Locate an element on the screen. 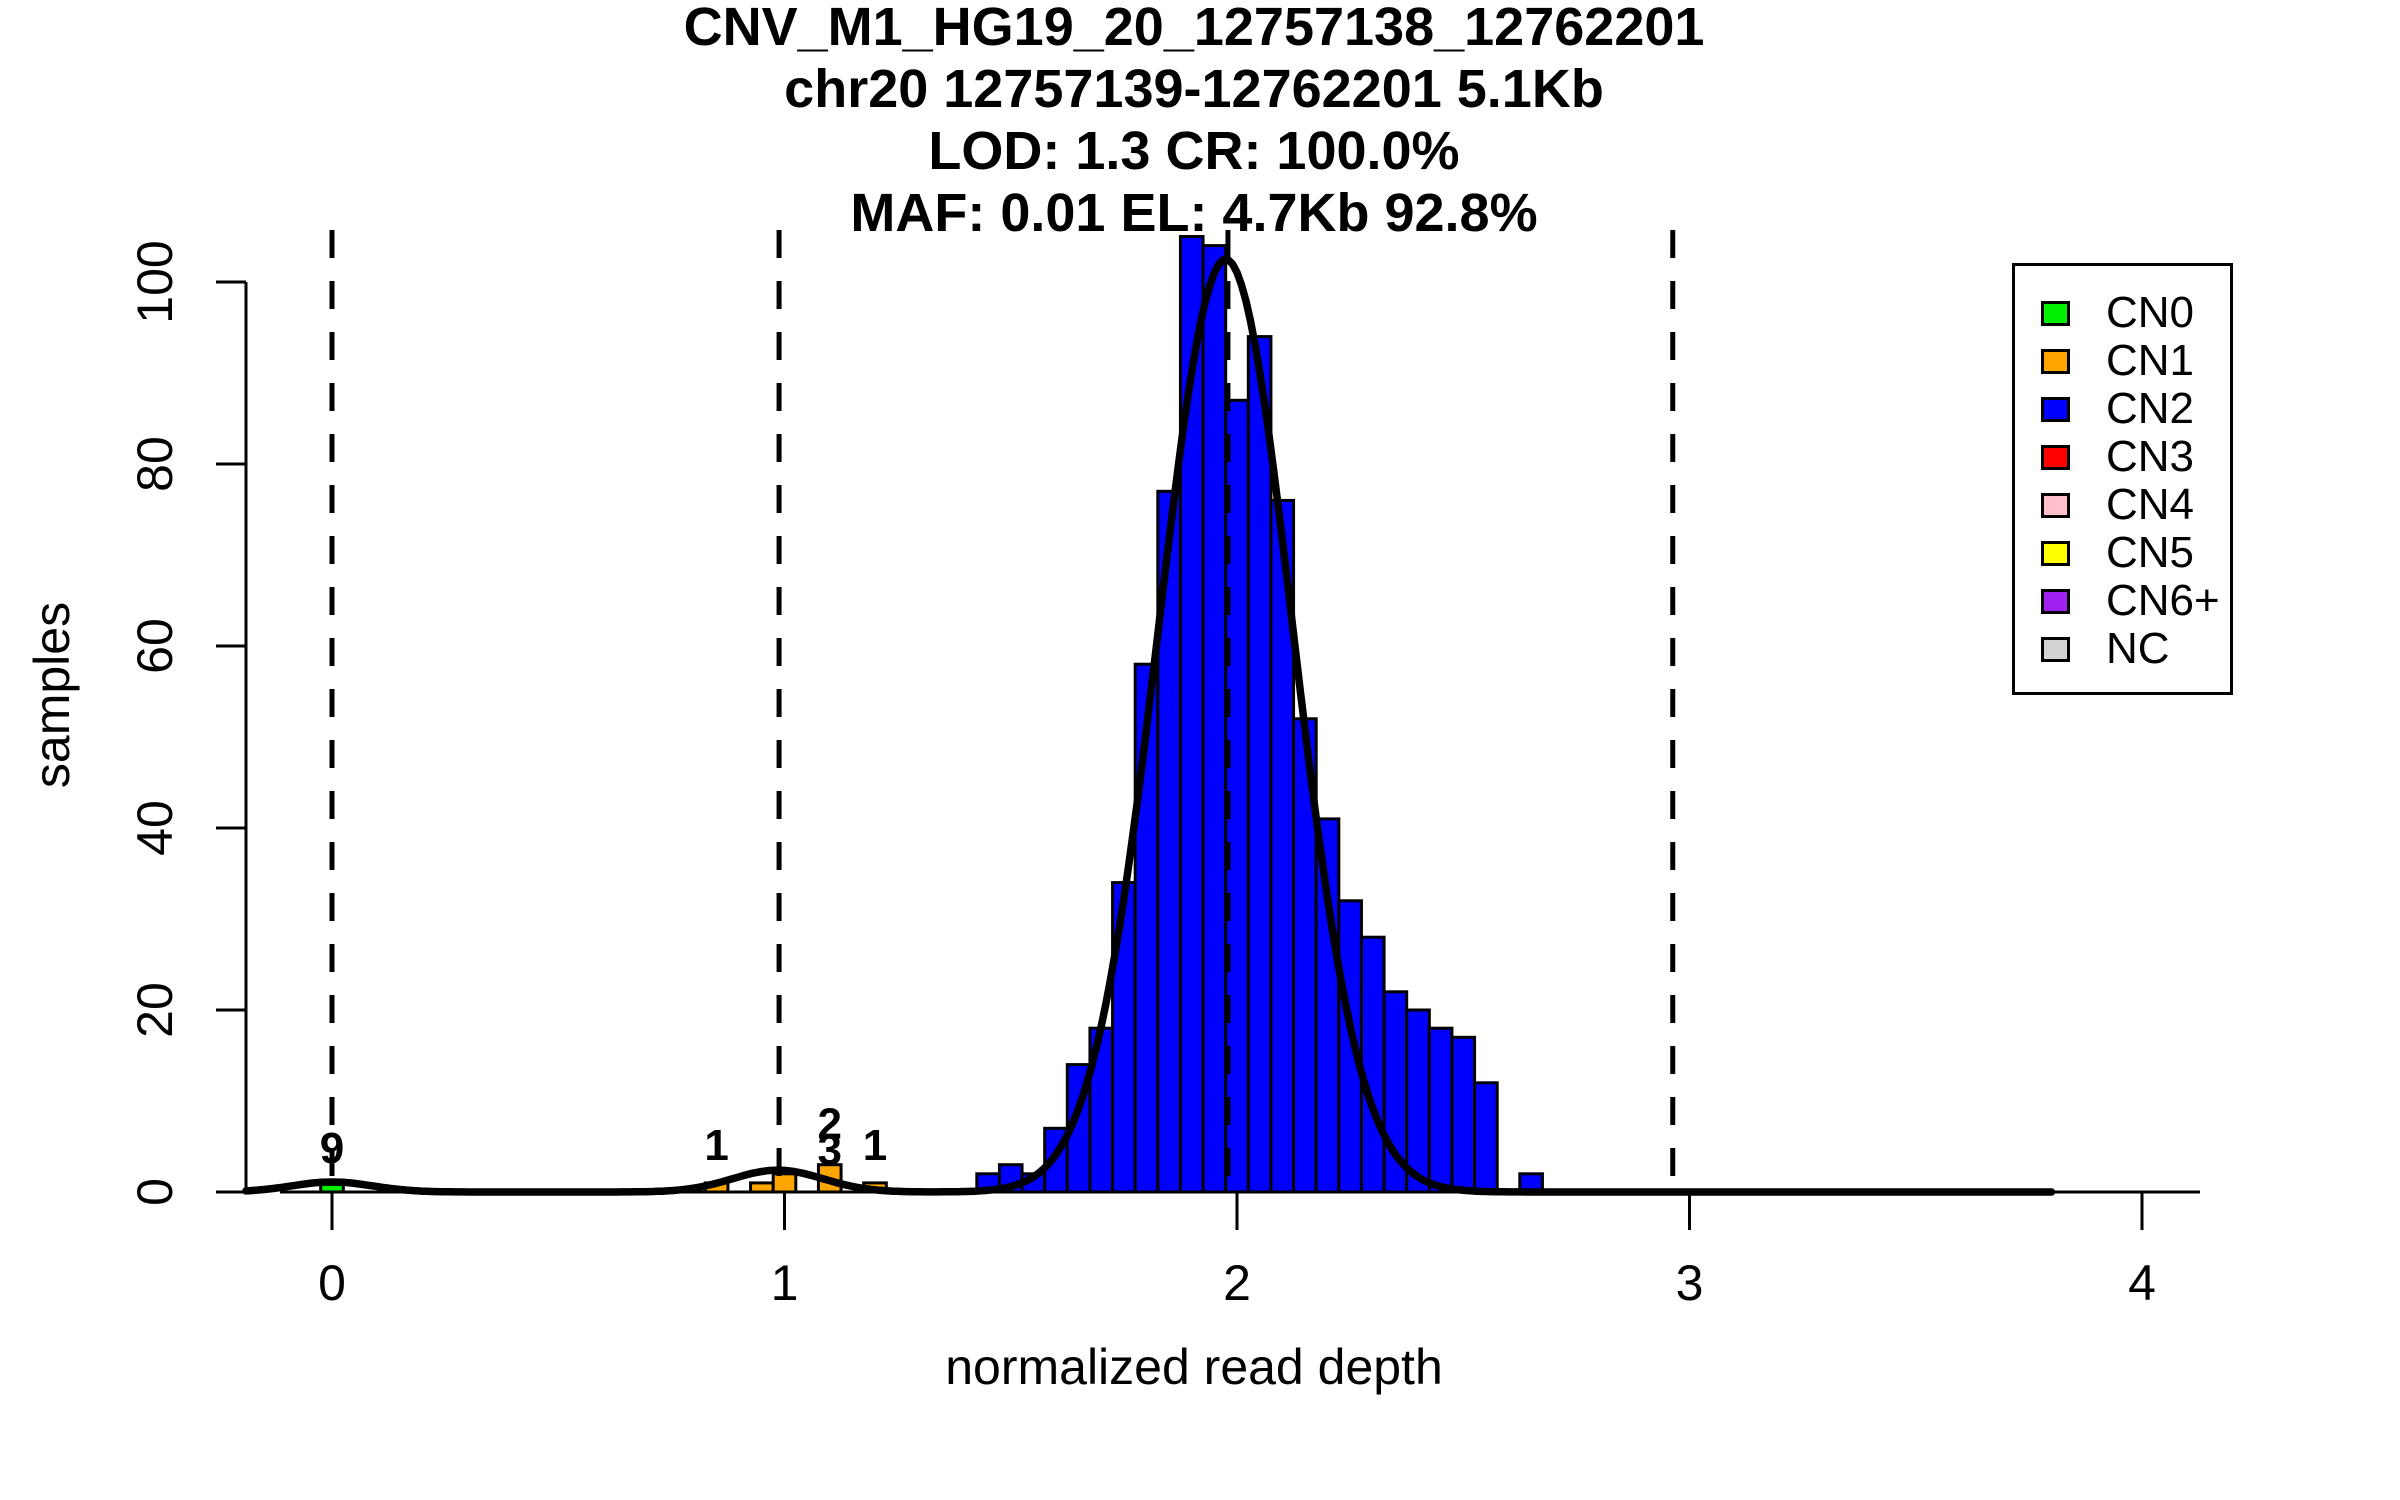  count-annotation-3: 3 is located at coordinates (830, 1150).